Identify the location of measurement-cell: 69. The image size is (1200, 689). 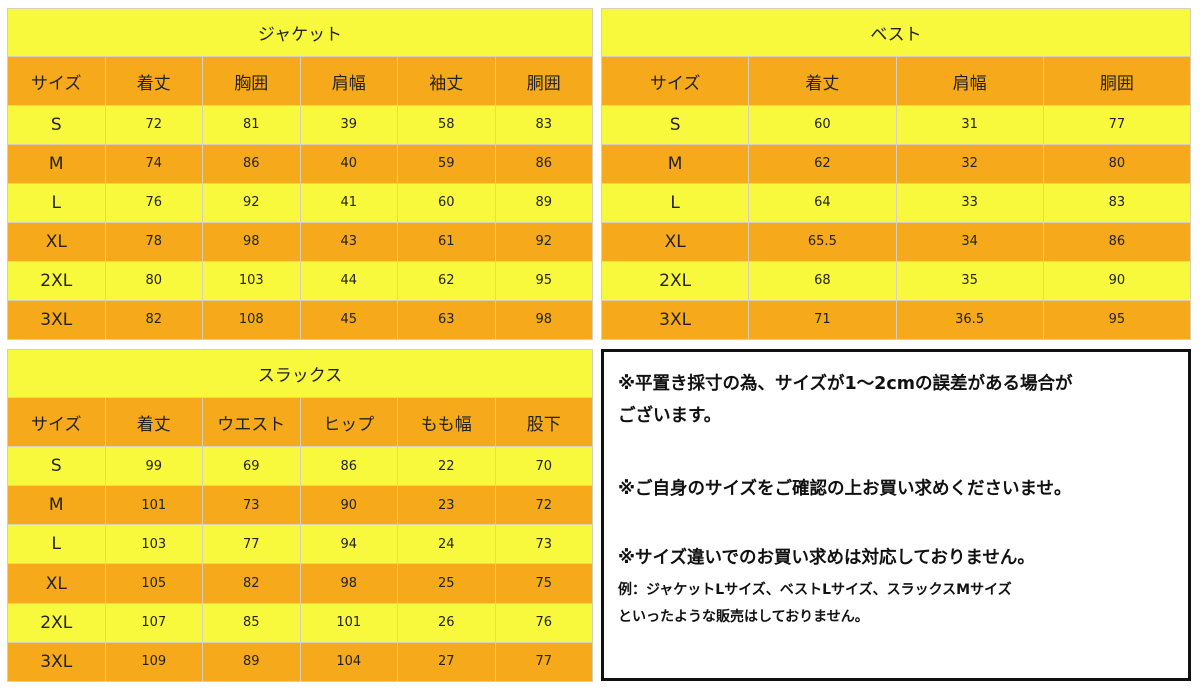
(251, 466).